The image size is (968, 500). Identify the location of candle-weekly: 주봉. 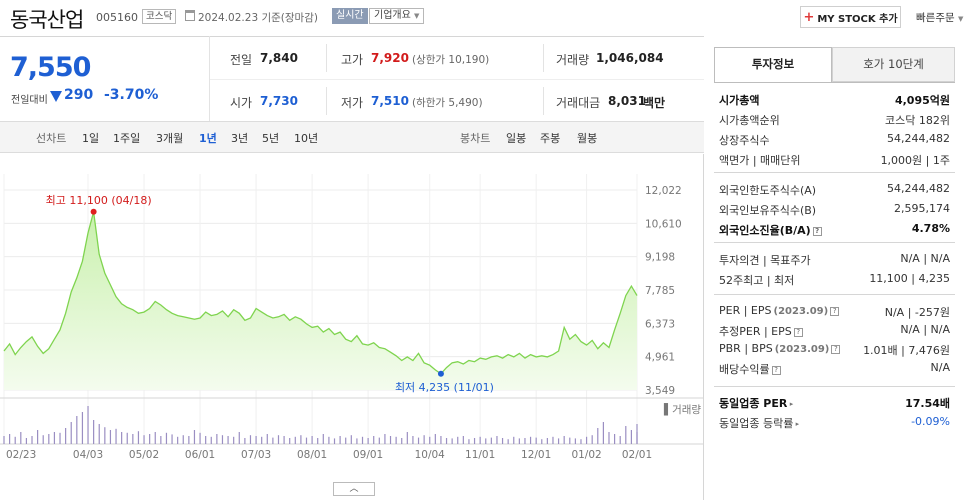
(550, 138).